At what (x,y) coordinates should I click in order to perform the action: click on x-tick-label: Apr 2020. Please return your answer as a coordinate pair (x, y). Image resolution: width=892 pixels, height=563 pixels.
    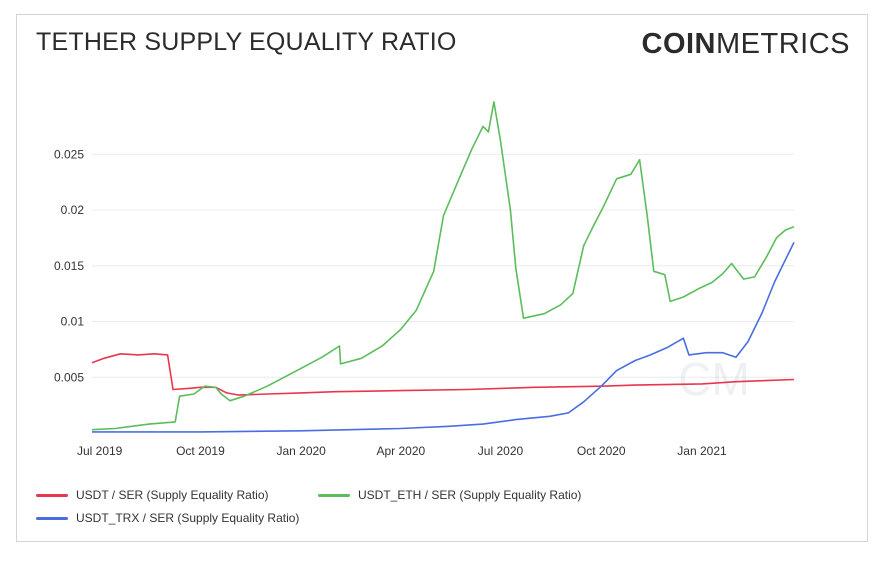
    Looking at the image, I should click on (400, 451).